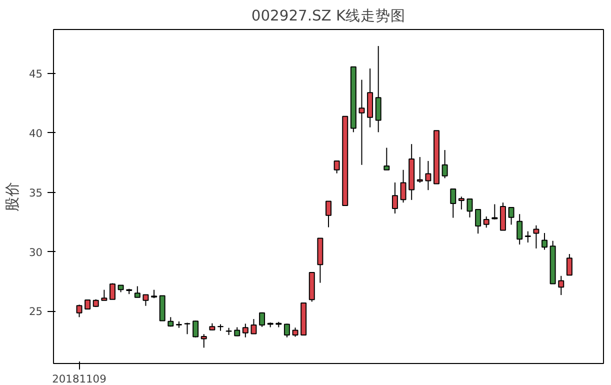  I want to click on y-axis-title: 股价, so click(12, 197).